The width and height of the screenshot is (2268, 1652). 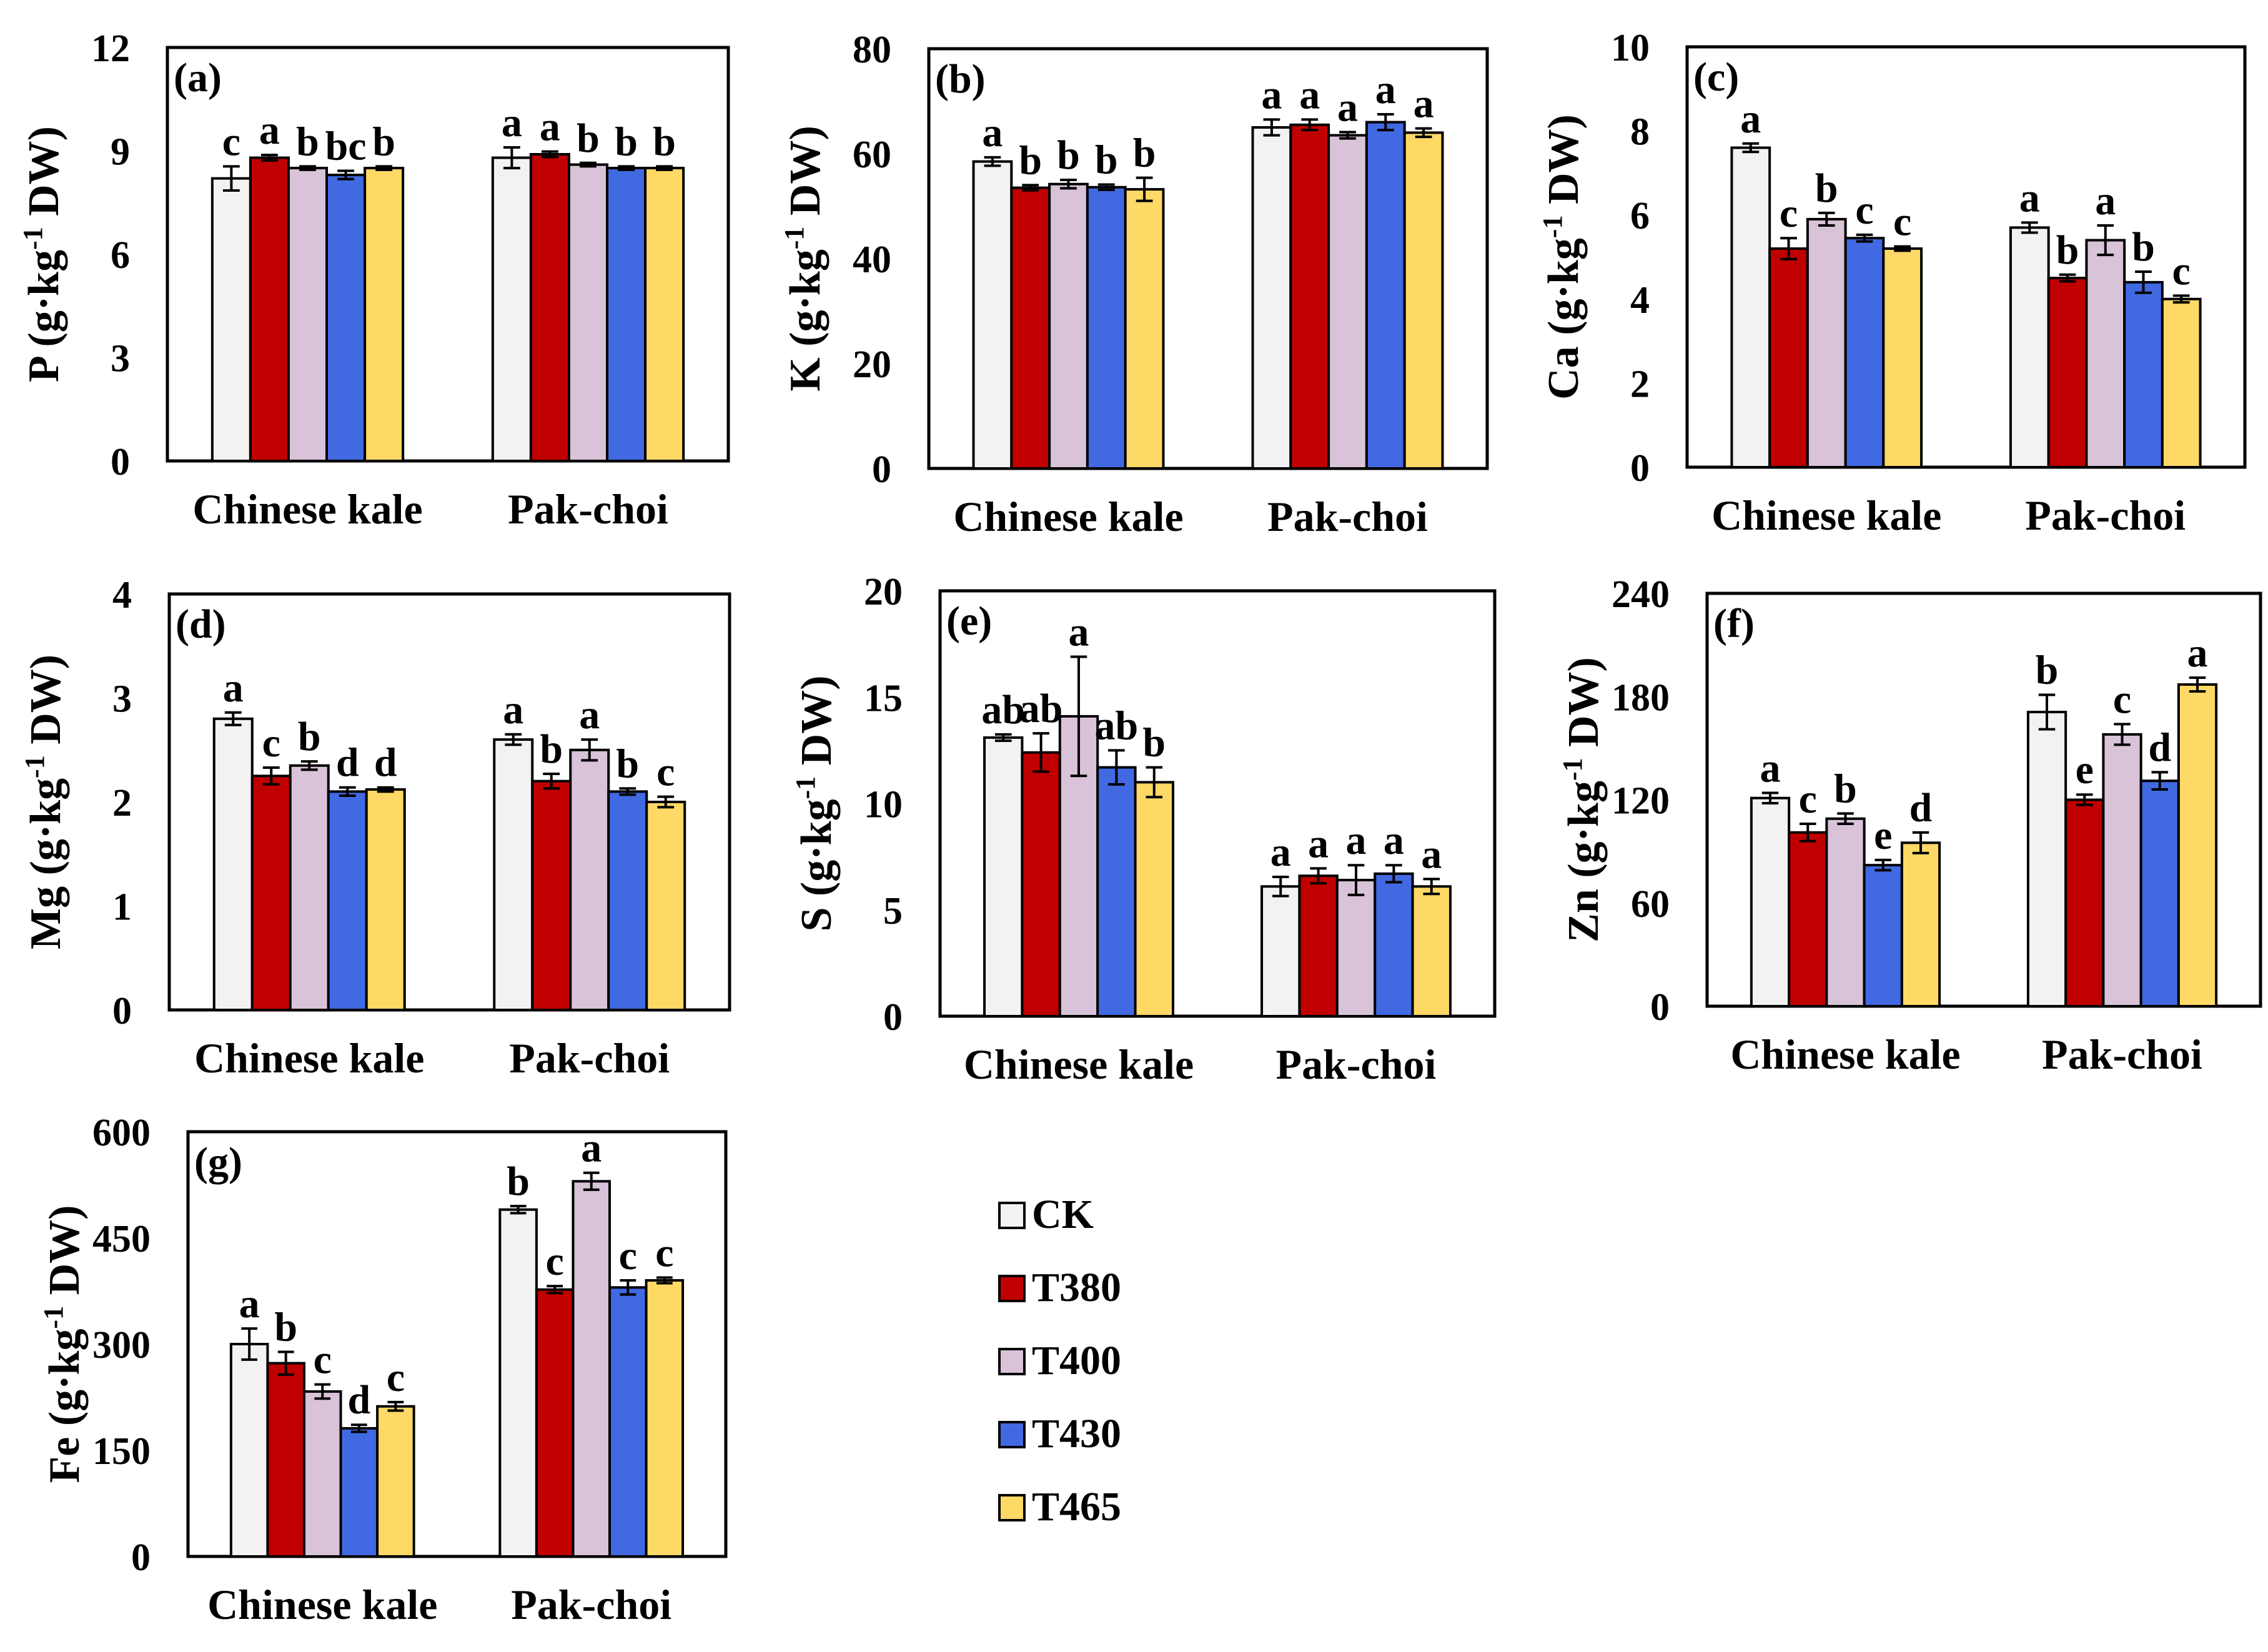 What do you see at coordinates (1641, 801) in the screenshot?
I see `y-tick-label: 120` at bounding box center [1641, 801].